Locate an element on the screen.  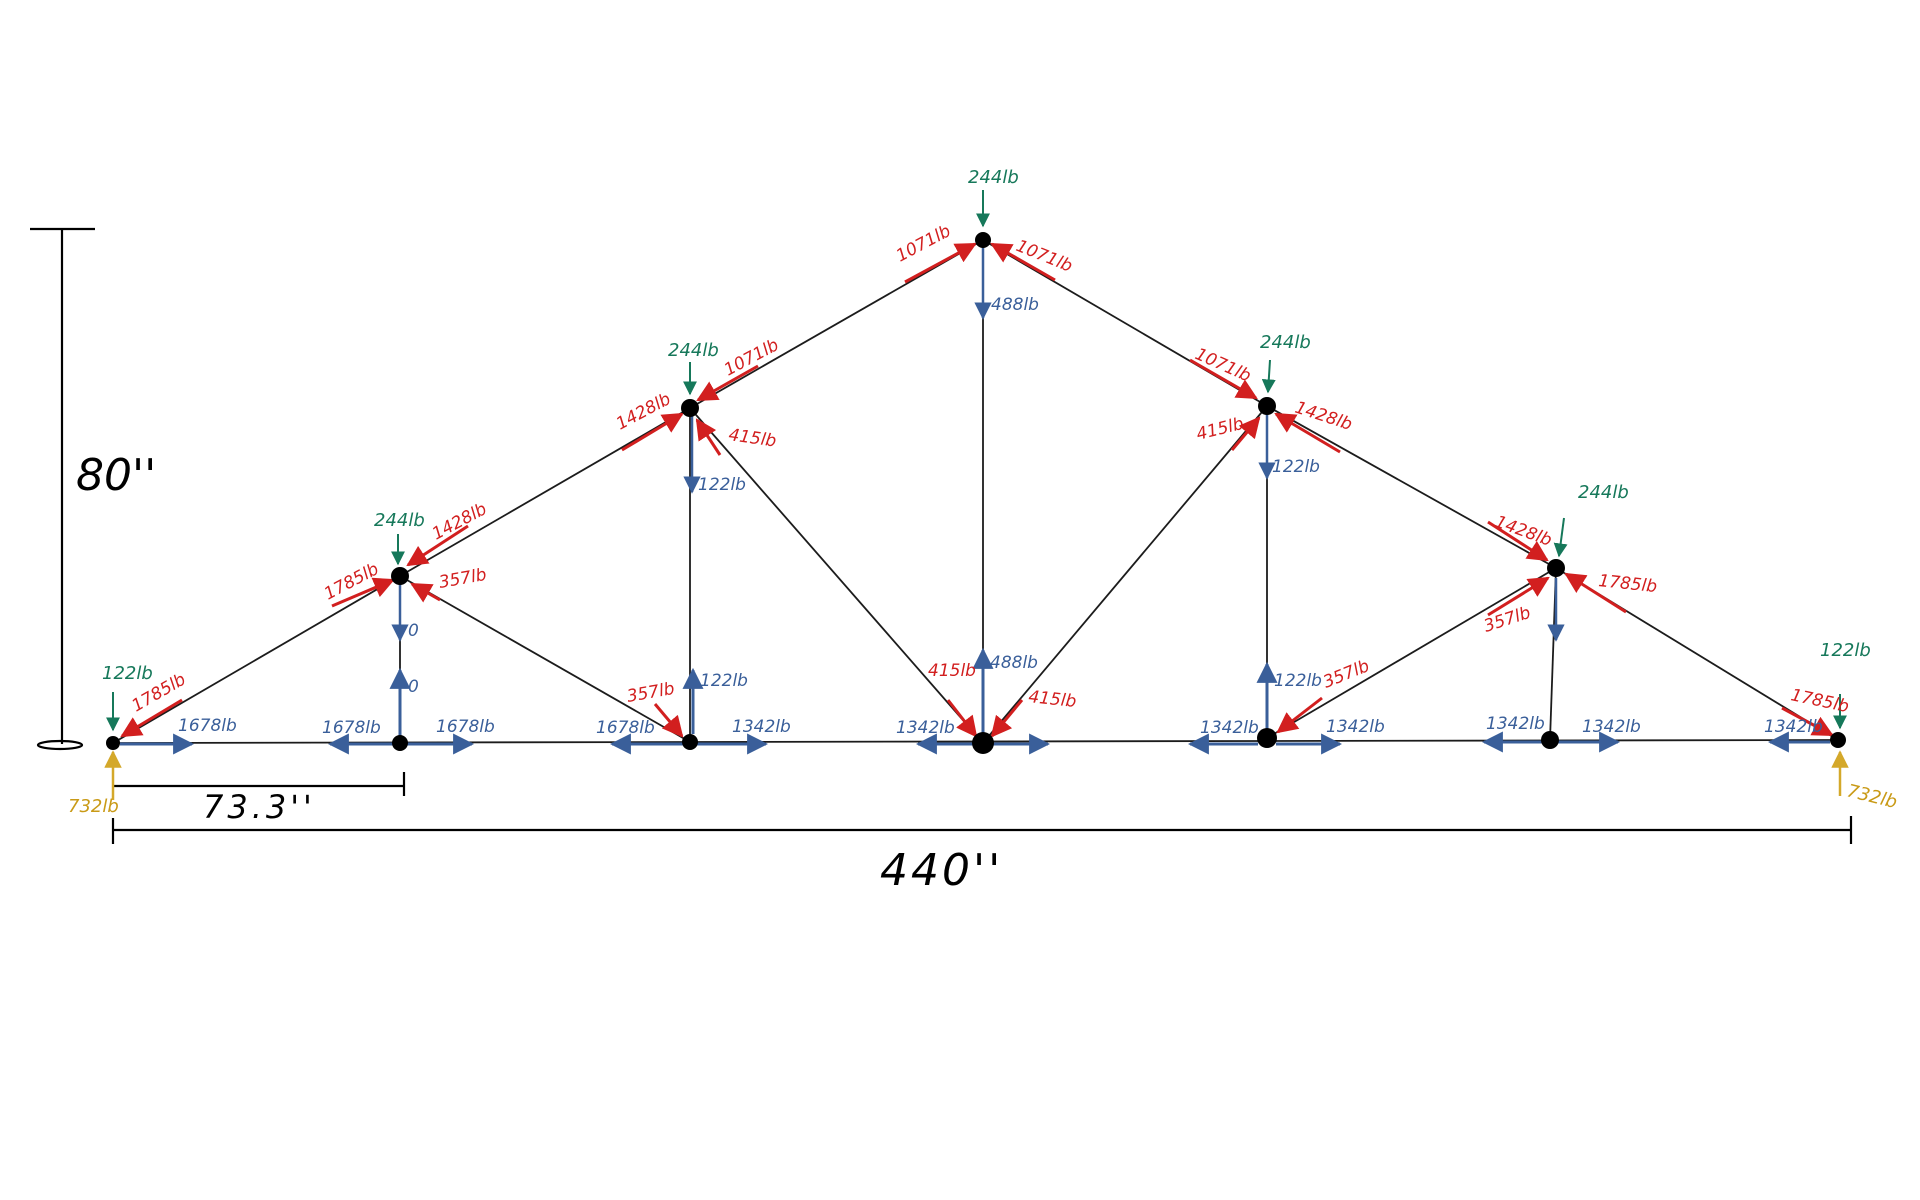
arrow-ul-left is located at coordinates (652, 432).